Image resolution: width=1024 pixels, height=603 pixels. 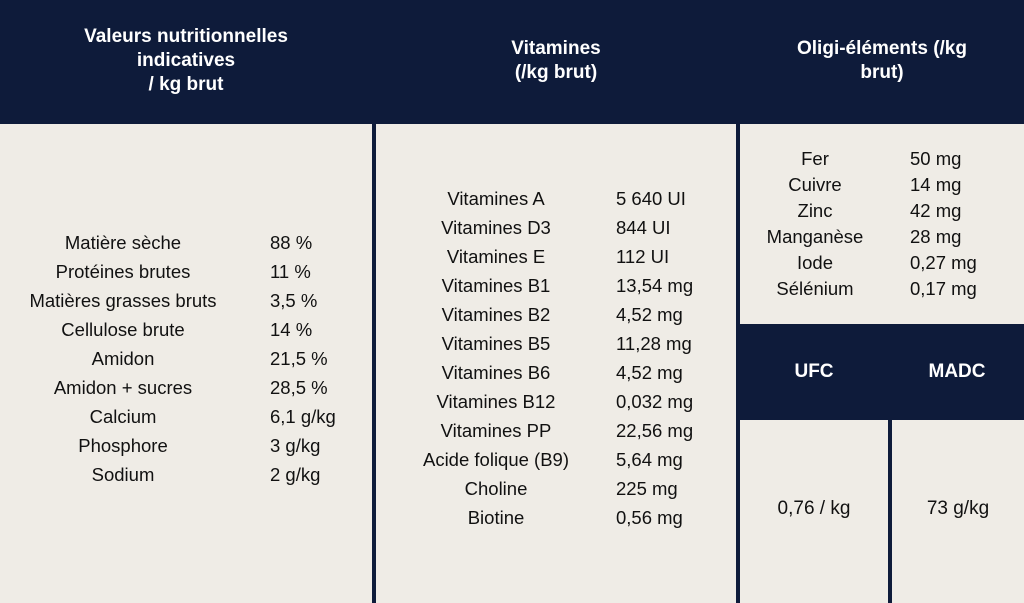 I want to click on nutrition-name: Matières grasses bruts, so click(x=123, y=300).